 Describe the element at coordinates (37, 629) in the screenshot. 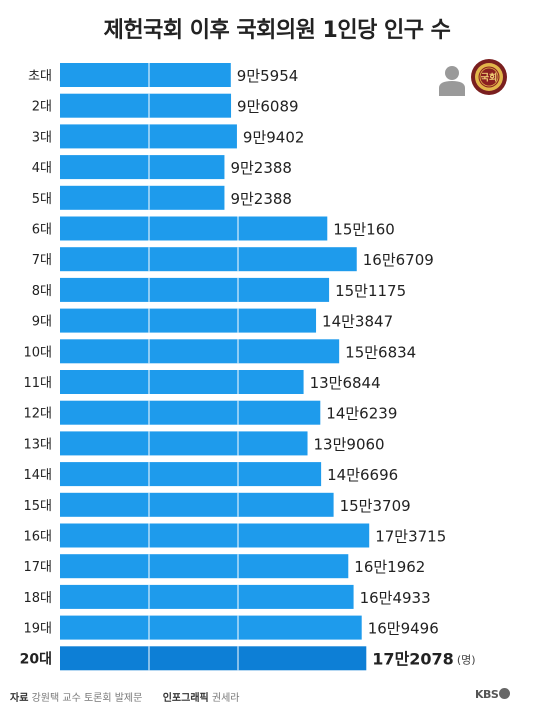

I see `category-label: 19대` at that location.